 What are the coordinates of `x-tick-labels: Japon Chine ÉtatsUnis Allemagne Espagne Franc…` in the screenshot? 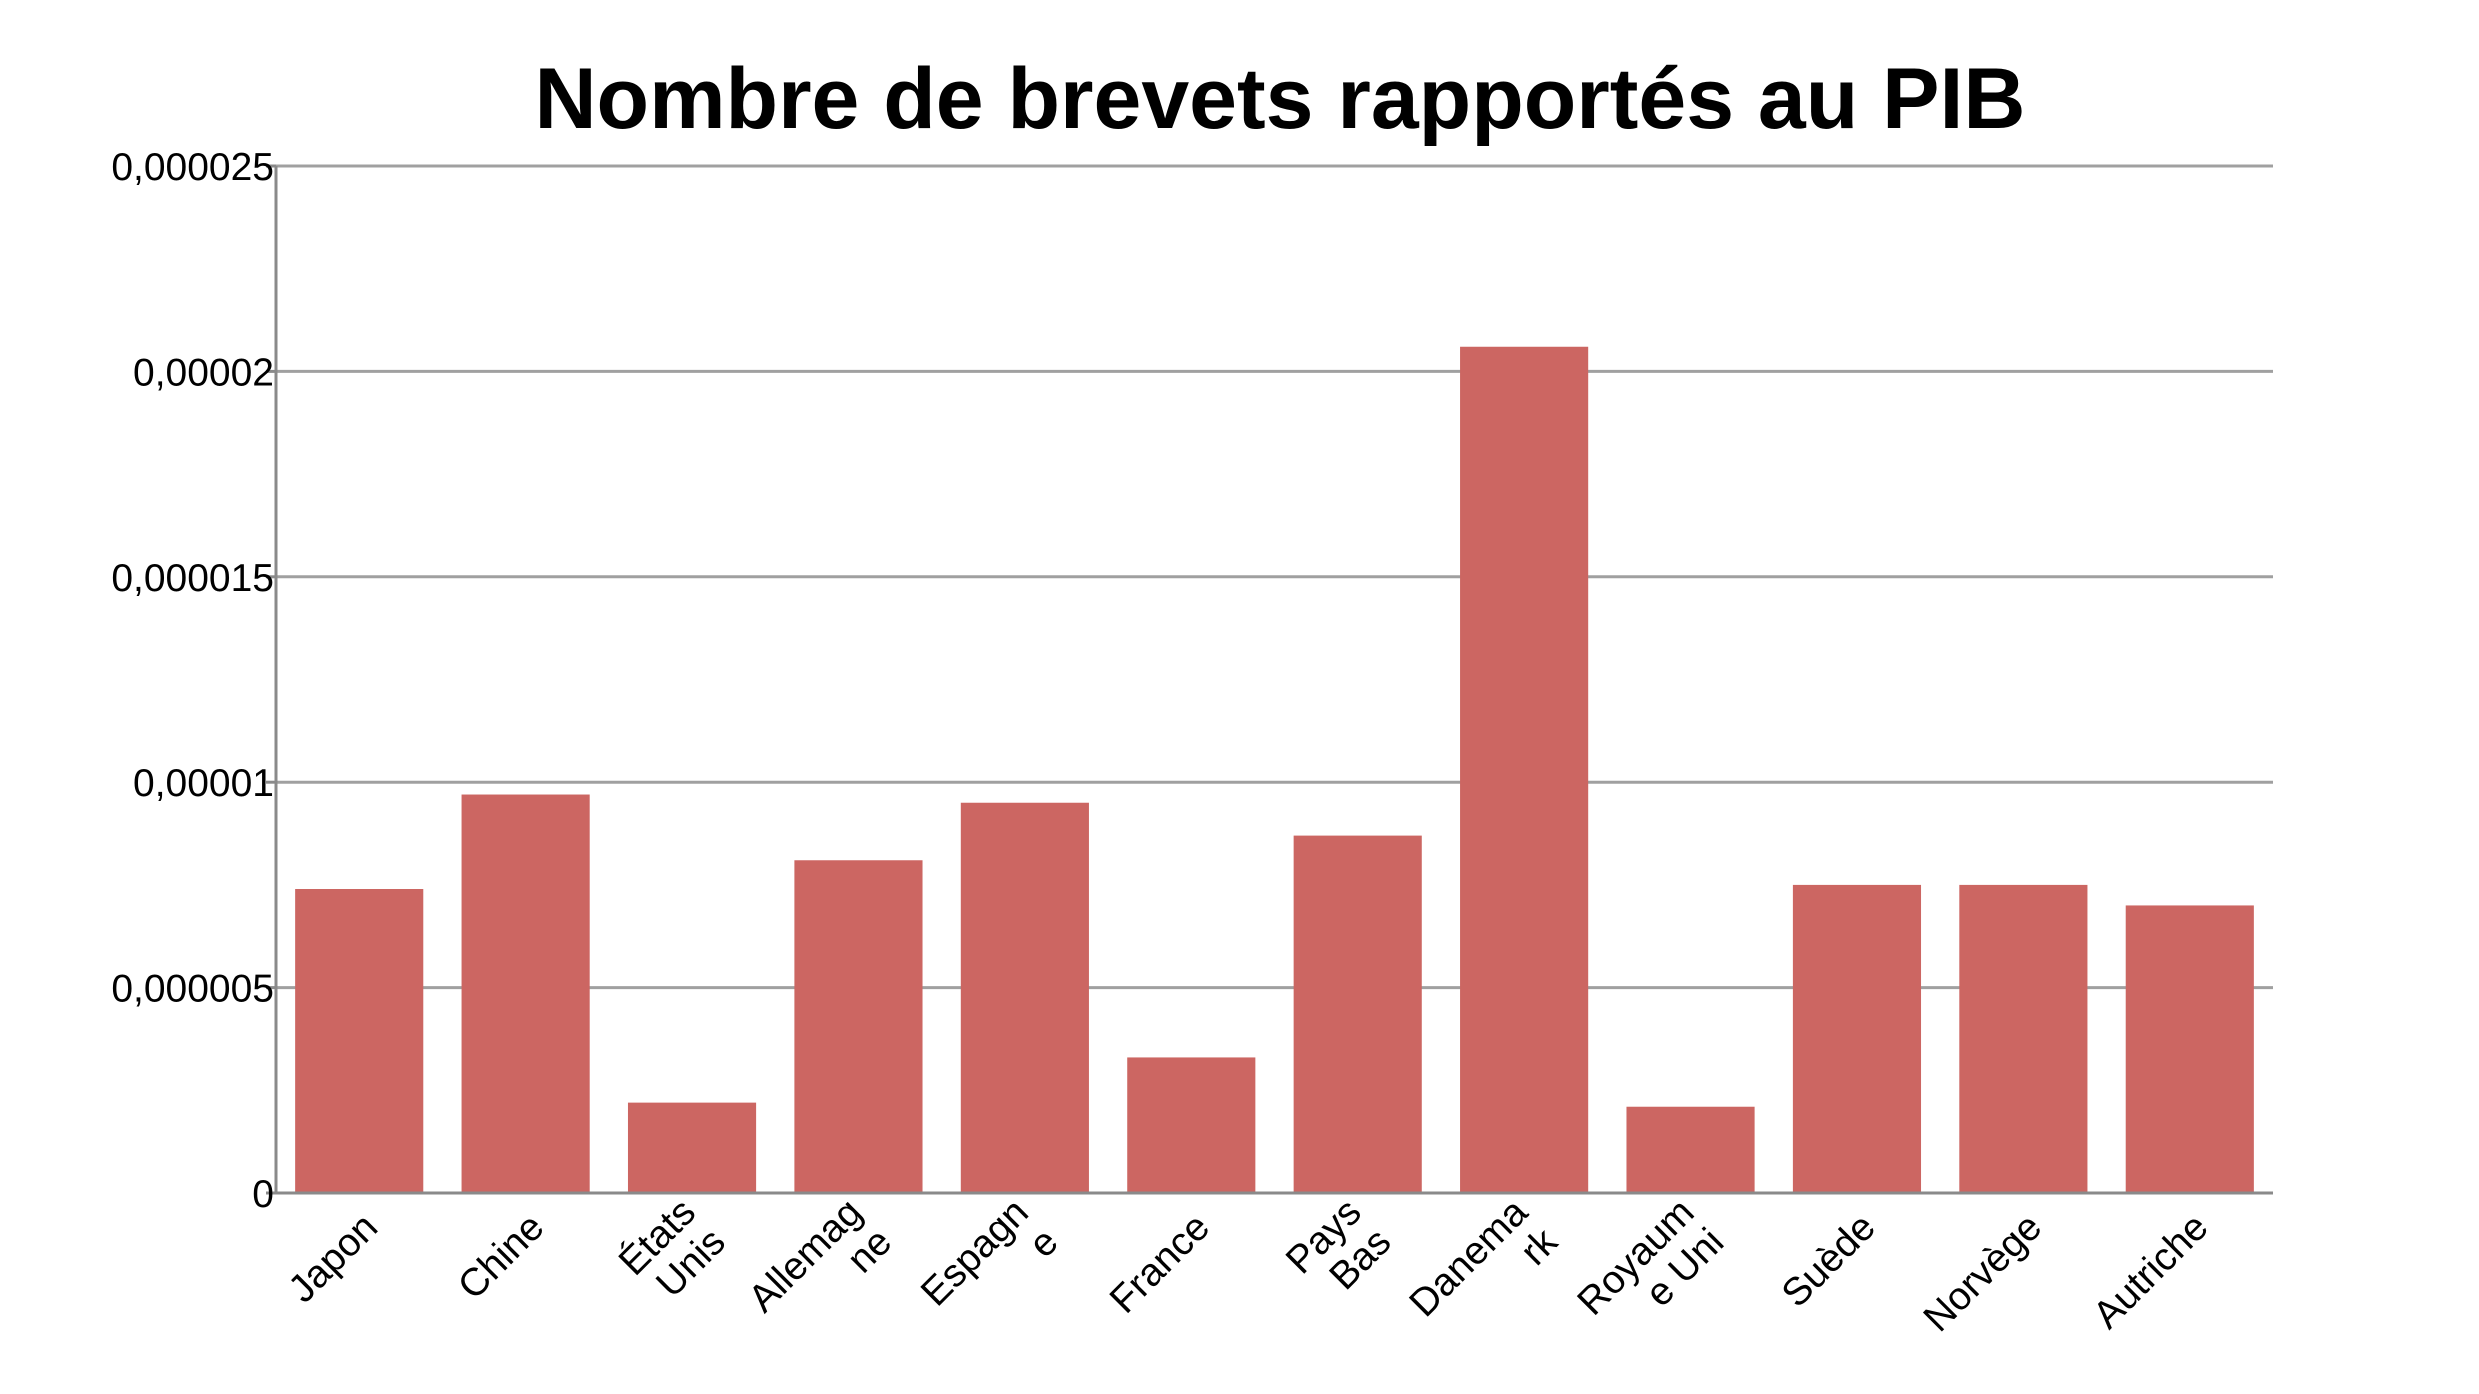 It's located at (1249, 1272).